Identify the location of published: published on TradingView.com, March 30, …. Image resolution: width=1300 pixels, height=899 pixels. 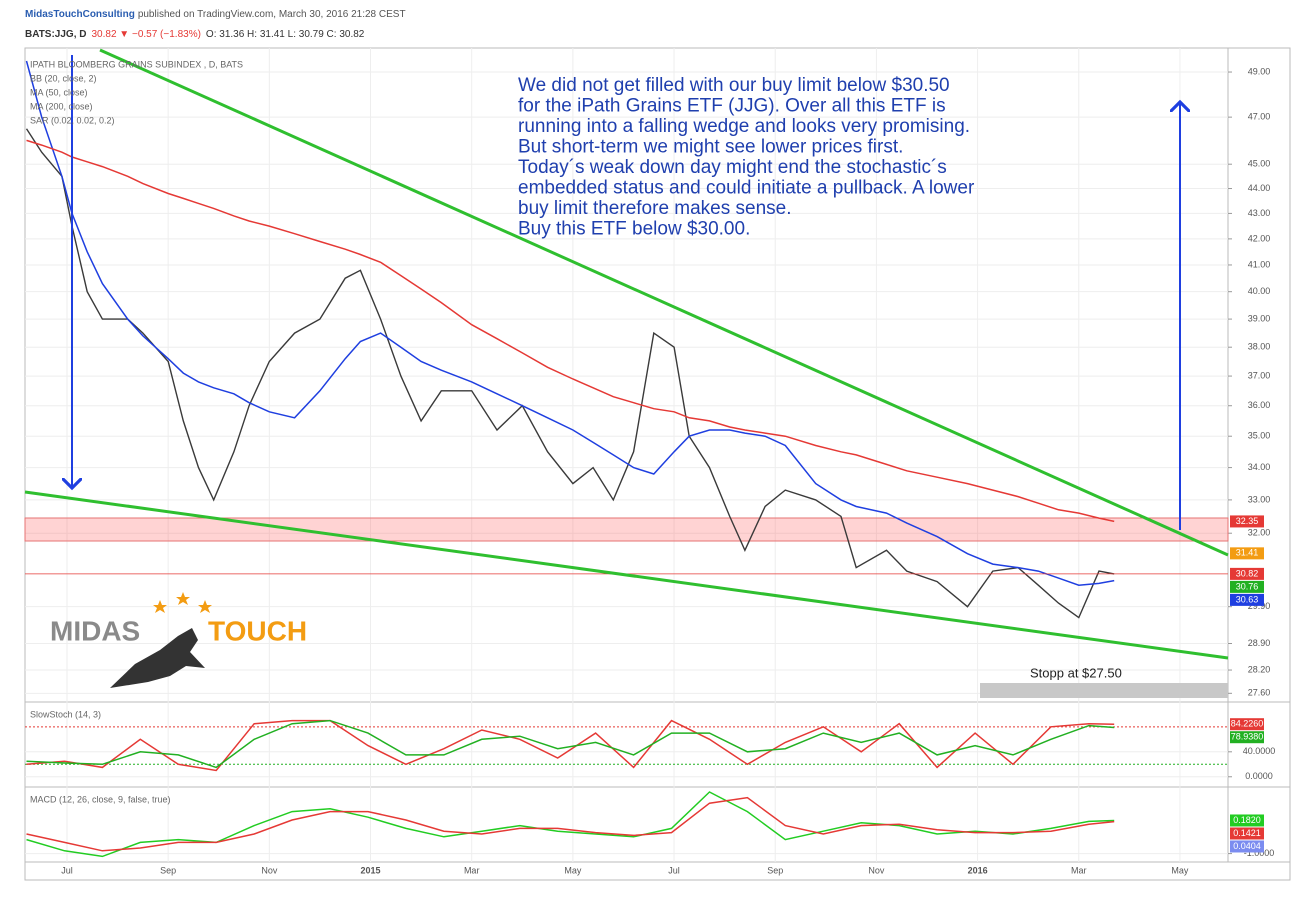
(272, 14).